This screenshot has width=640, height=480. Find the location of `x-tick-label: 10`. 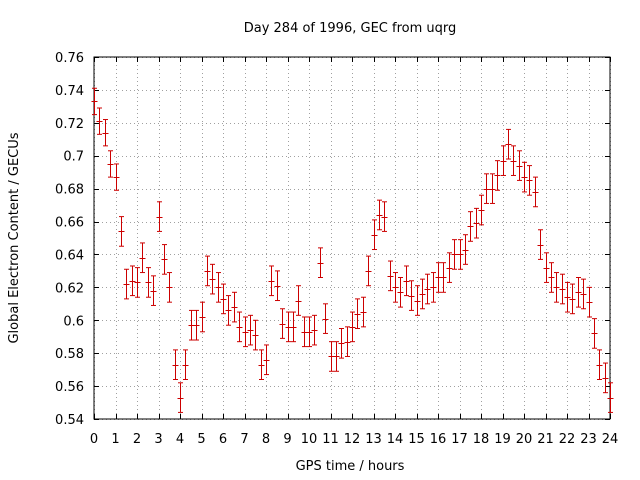

x-tick-label: 10 is located at coordinates (309, 439).